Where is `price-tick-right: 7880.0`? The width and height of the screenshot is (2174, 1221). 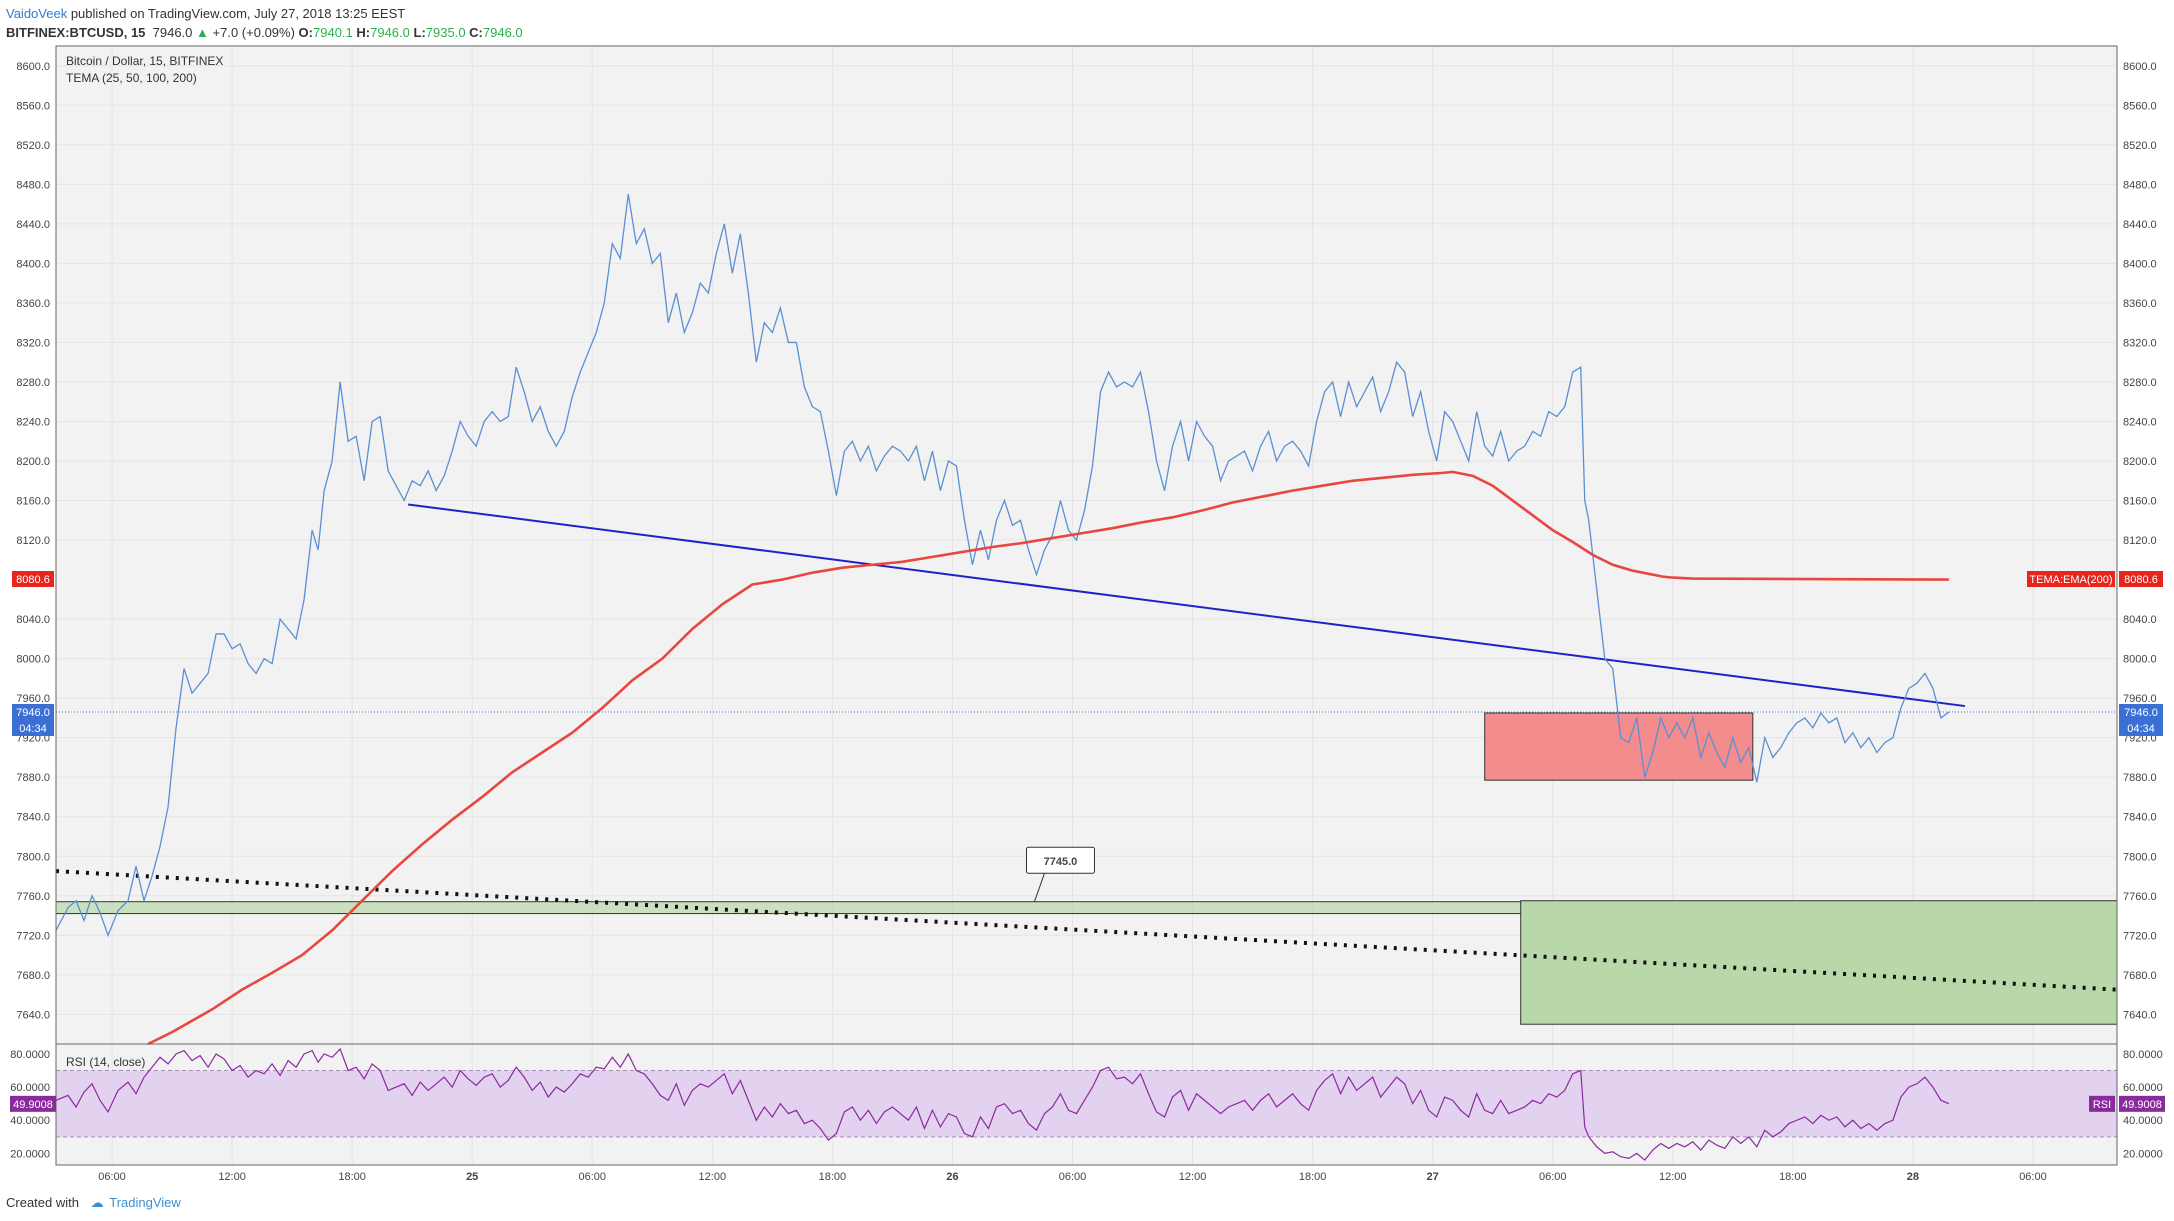
price-tick-right: 7880.0 is located at coordinates (2140, 778).